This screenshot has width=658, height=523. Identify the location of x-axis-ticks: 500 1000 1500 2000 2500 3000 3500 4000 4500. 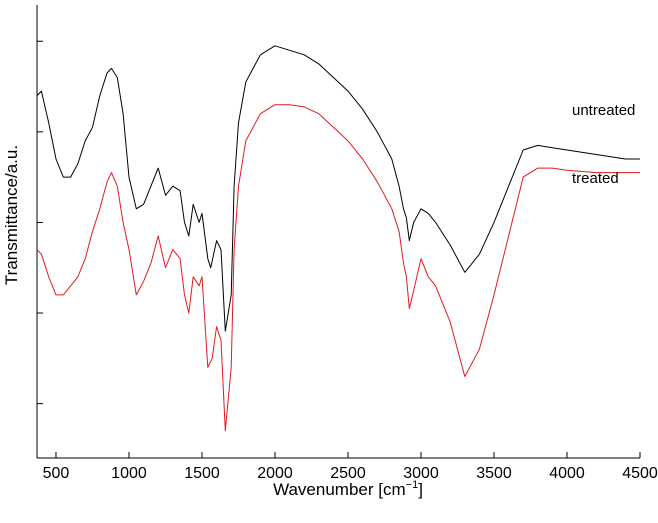
(350, 467).